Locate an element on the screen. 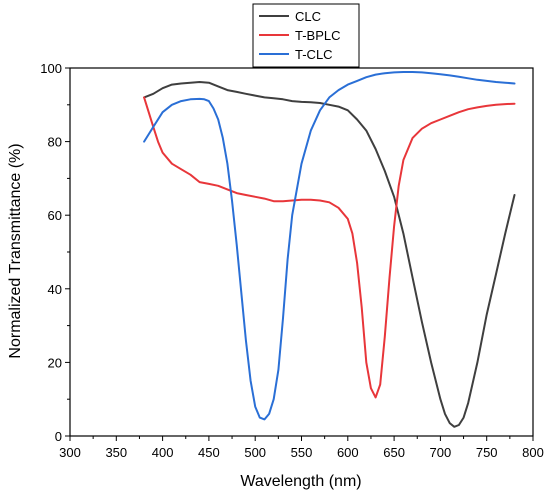 This screenshot has width=550, height=496. legend-label-t-clc: T-CLC is located at coordinates (314, 54).